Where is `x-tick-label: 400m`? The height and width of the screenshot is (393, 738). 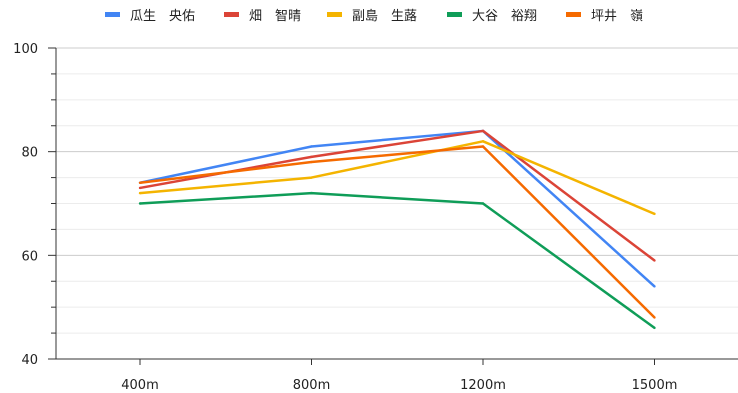 x-tick-label: 400m is located at coordinates (139, 385).